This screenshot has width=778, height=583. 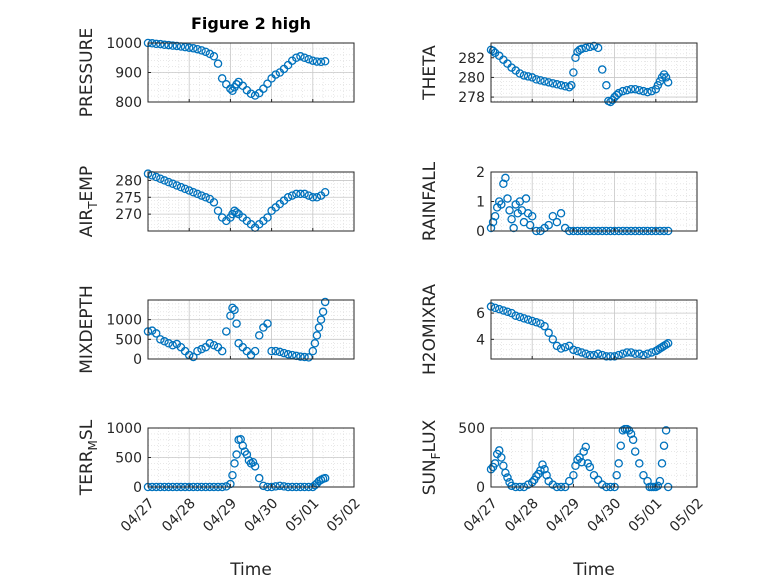 What do you see at coordinates (128, 103) in the screenshot?
I see `y-tick-label: 800` at bounding box center [128, 103].